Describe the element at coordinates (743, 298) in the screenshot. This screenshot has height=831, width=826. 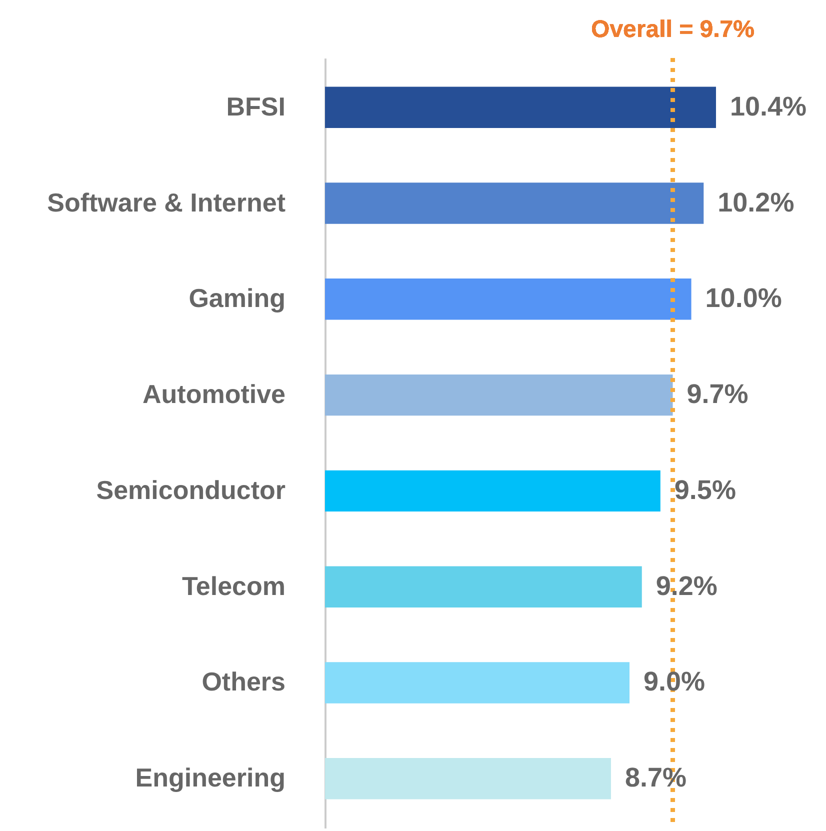
I see `data-label: 10.0%` at that location.